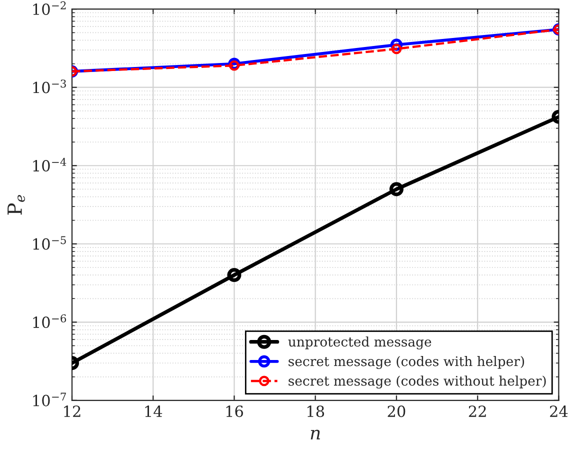 This screenshot has height=455, width=576. Describe the element at coordinates (49, 87) in the screenshot. I see `y-tick-label: 10$^{−3}$` at that location.